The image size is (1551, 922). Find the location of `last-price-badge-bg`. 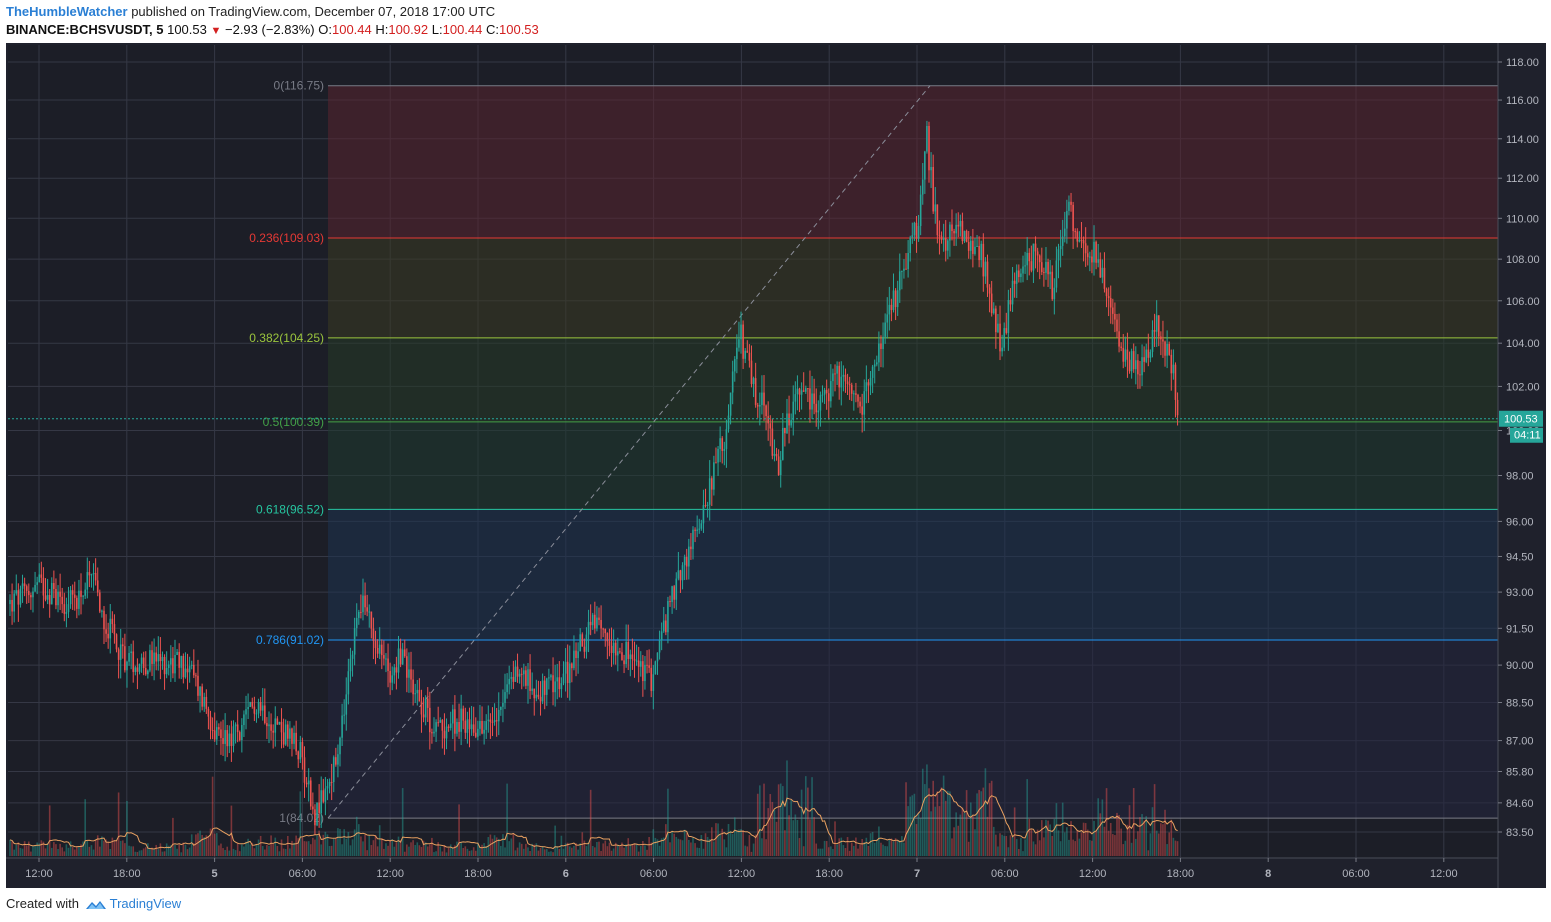

last-price-badge-bg is located at coordinates (1521, 418).